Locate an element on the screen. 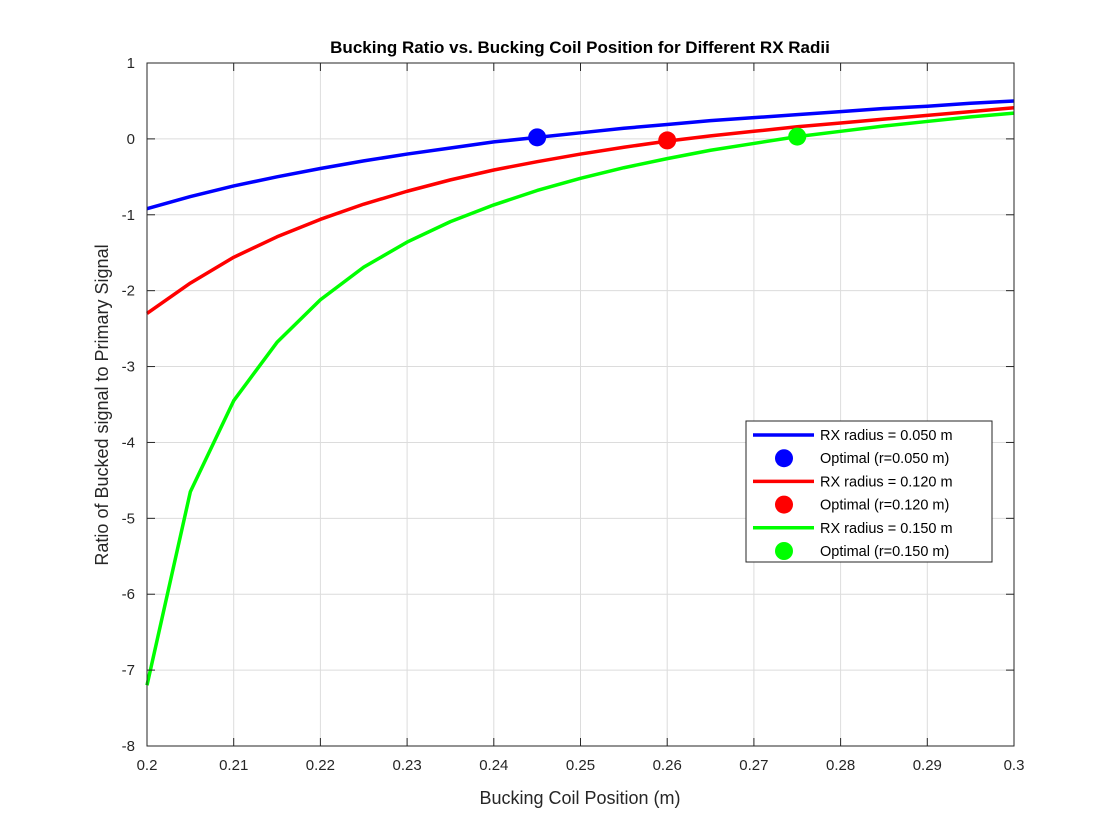 This screenshot has height=840, width=1120. x-tick-label: 0.2 is located at coordinates (147, 765).